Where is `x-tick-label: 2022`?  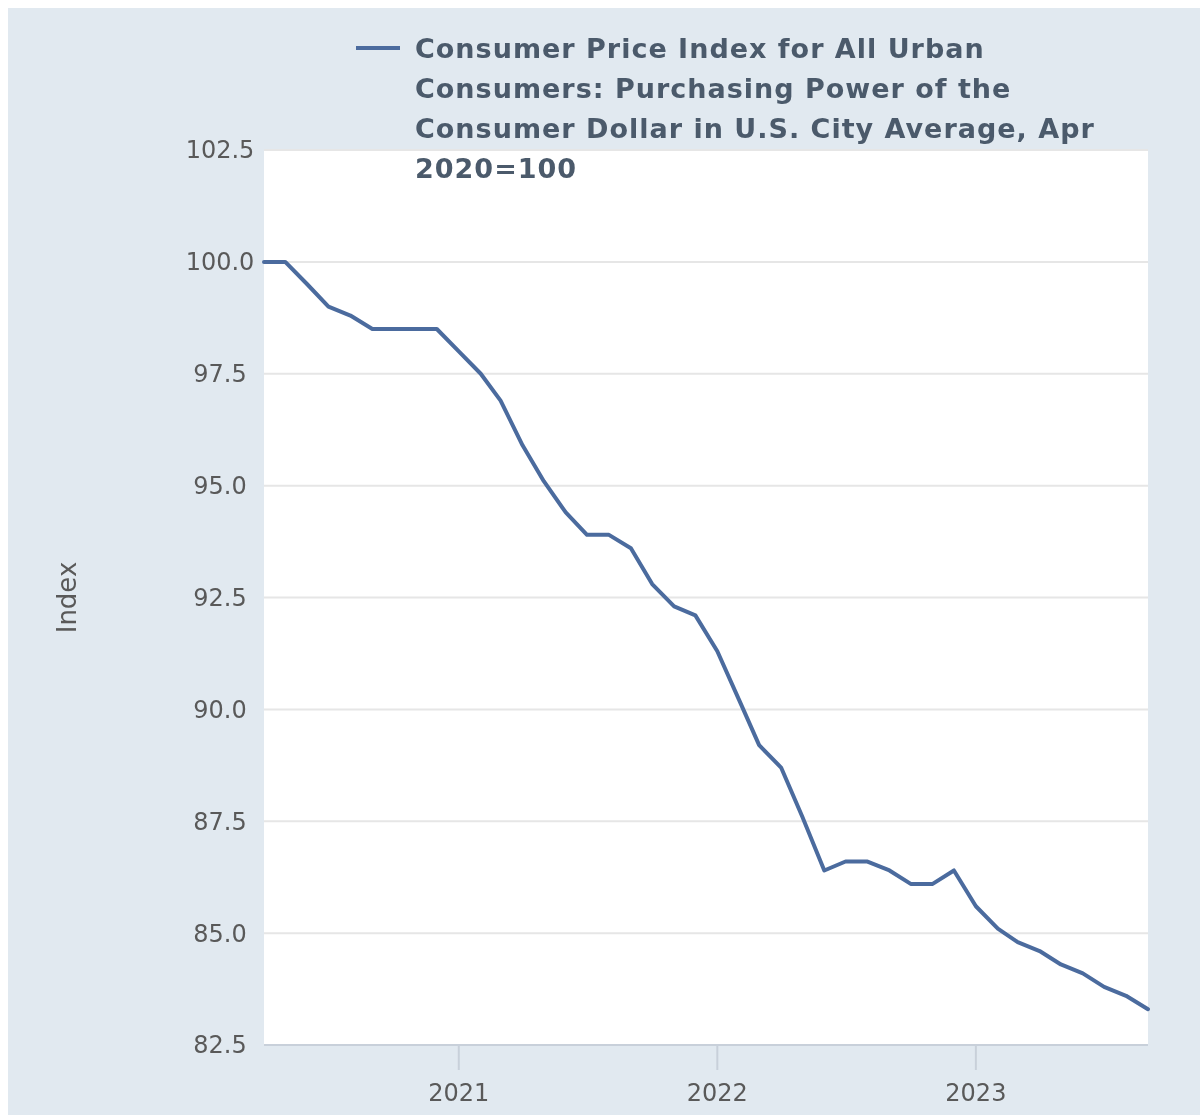 x-tick-label: 2022 is located at coordinates (717, 1093).